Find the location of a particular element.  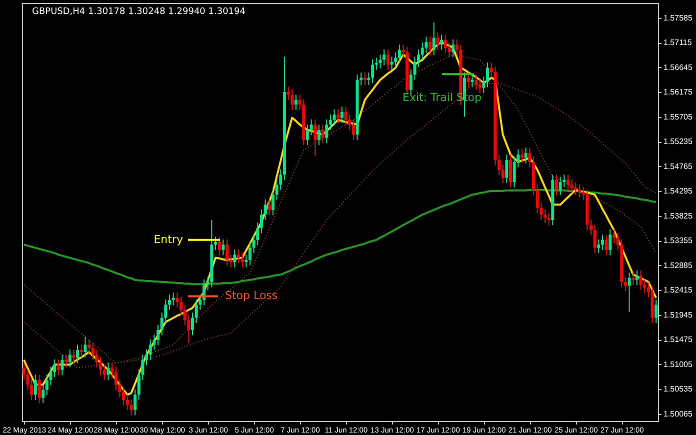

ref-line-label: Stop Loss is located at coordinates (251, 295).